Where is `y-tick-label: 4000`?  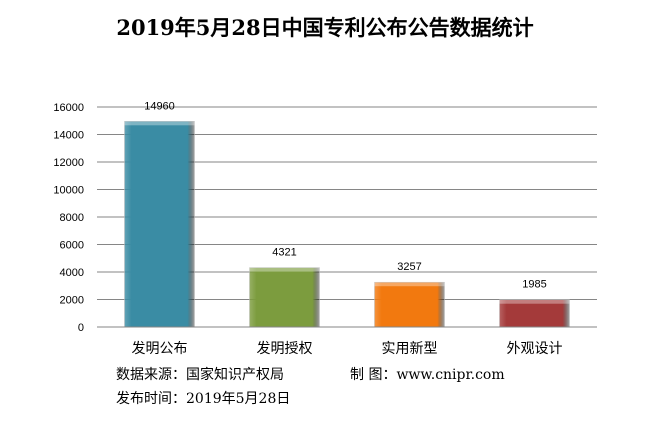
y-tick-label: 4000 is located at coordinates (72, 273).